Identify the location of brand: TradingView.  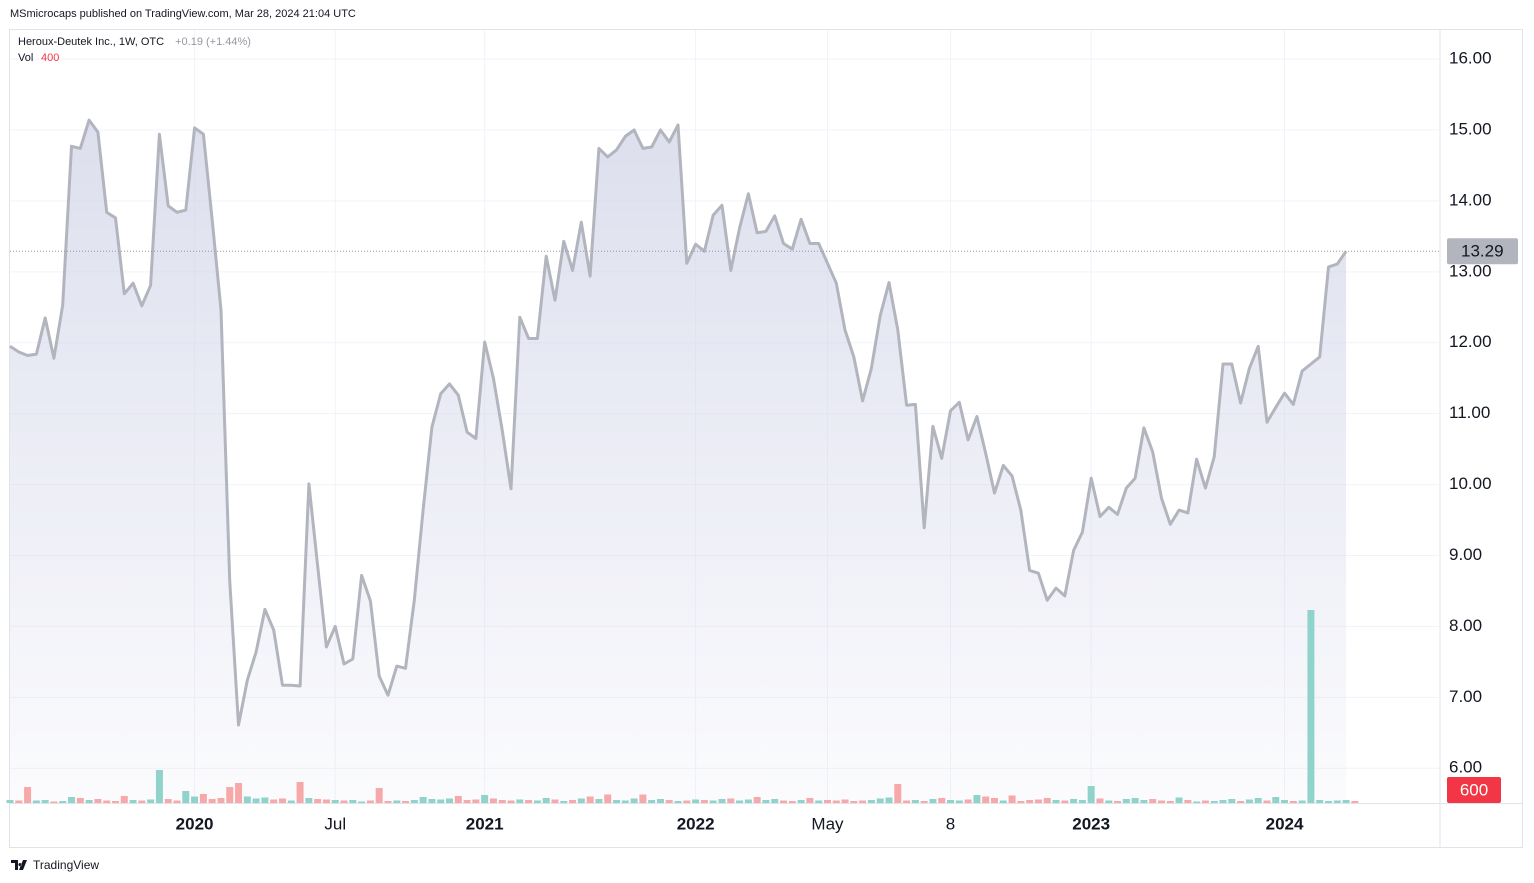
(55, 865).